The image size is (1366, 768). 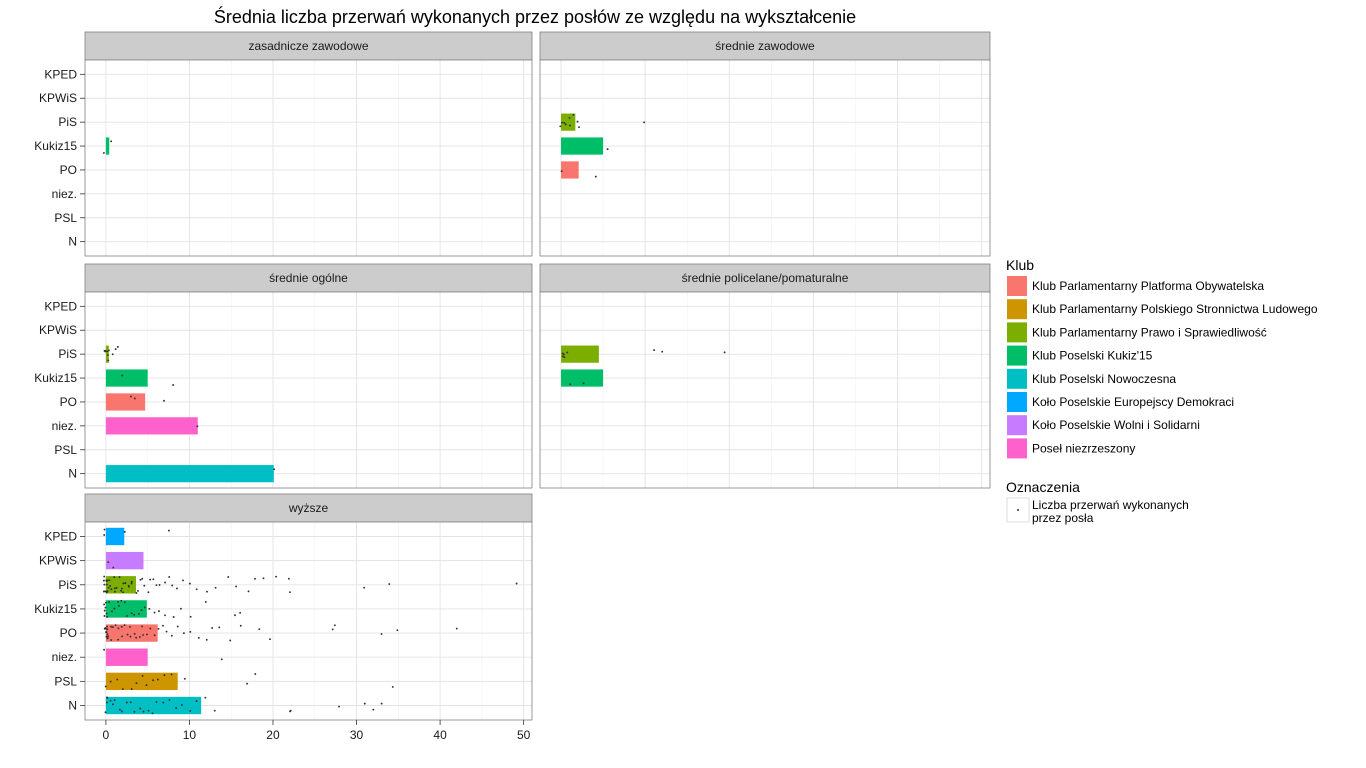 I want to click on y-tick-label: KPWiS, so click(x=58, y=98).